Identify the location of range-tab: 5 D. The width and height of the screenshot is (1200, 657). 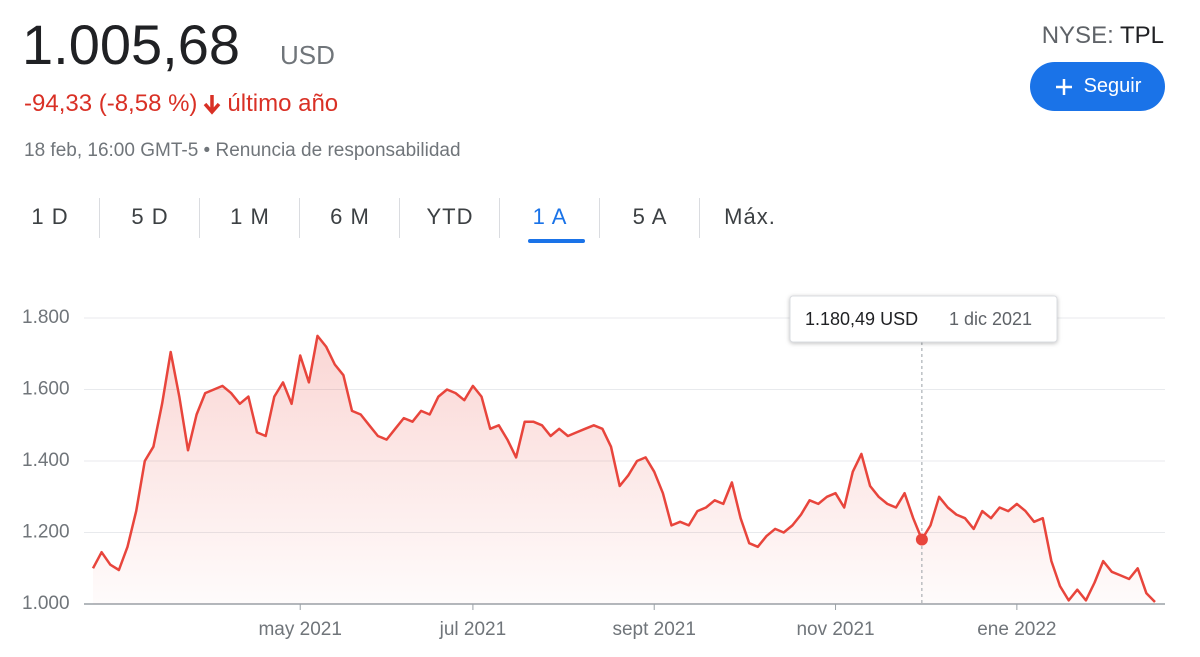
(150, 217).